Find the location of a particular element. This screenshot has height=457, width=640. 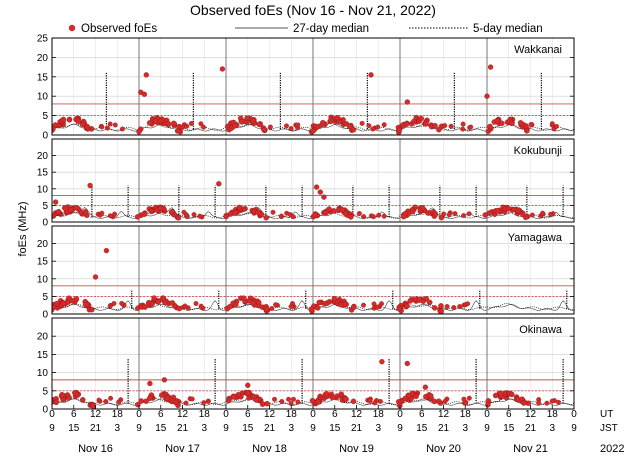

y-tick-label: 25 is located at coordinates (43, 39).